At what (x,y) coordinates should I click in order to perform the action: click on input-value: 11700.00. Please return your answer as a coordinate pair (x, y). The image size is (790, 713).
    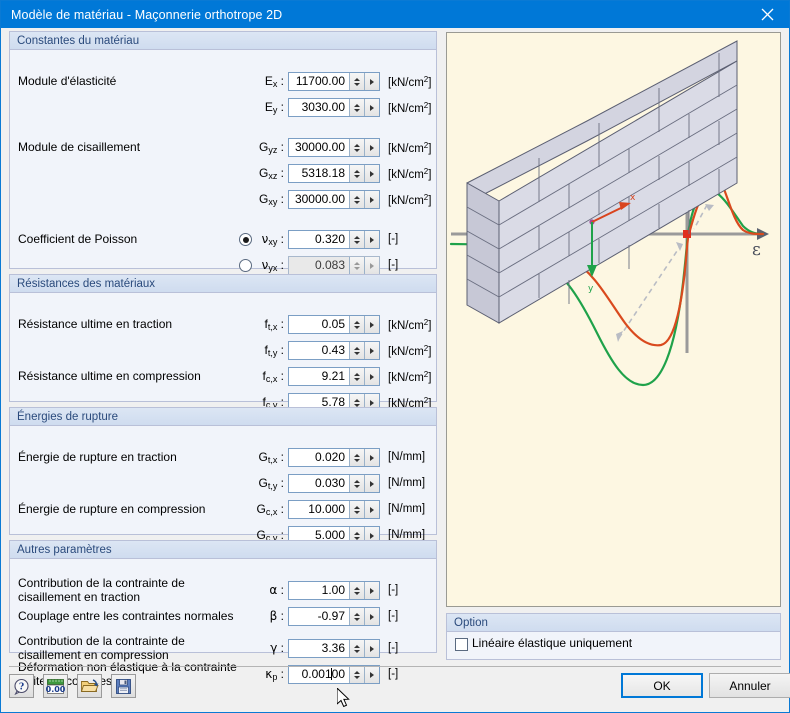
    Looking at the image, I should click on (320, 81).